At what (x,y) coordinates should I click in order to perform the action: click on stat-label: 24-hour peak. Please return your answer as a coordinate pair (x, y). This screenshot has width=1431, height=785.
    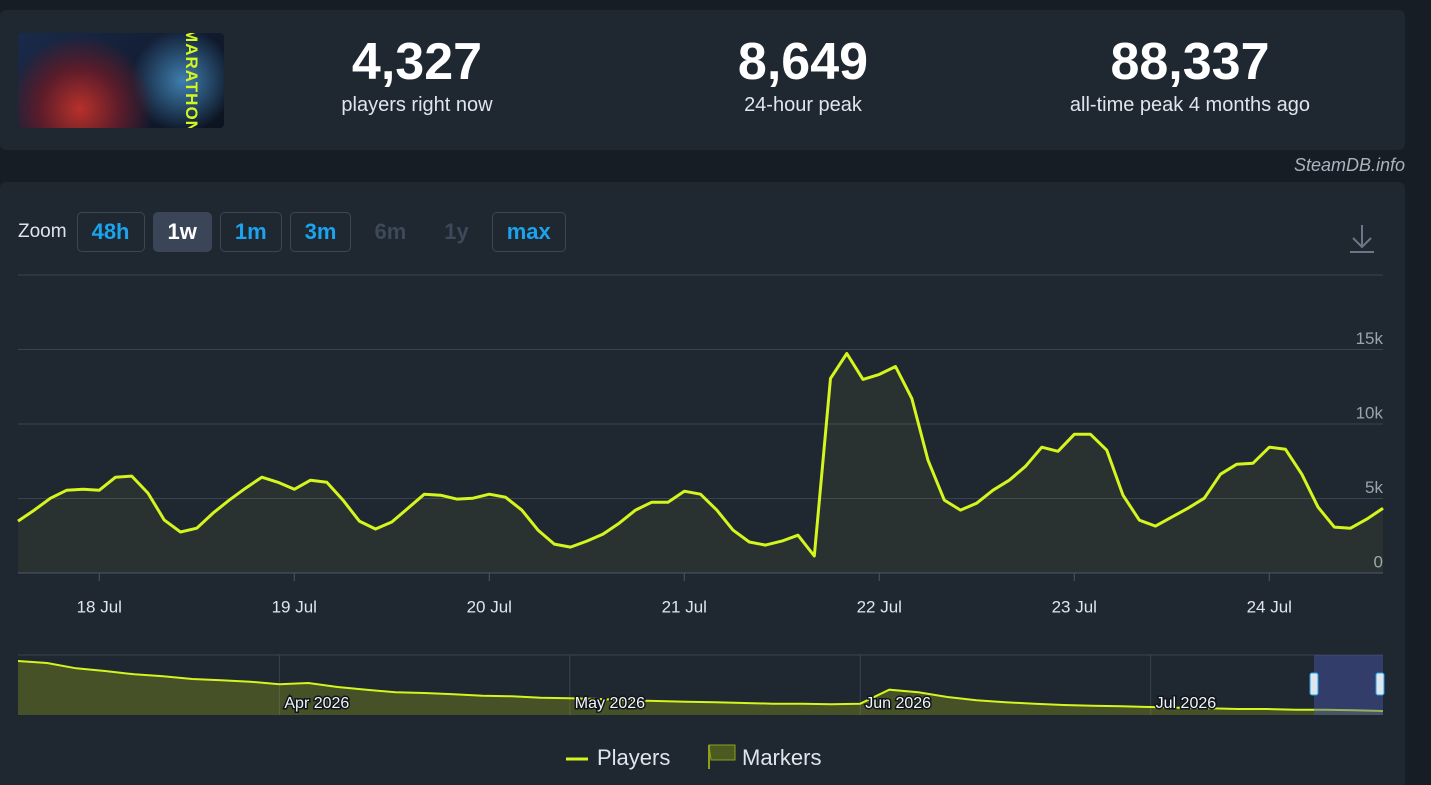
    Looking at the image, I should click on (803, 105).